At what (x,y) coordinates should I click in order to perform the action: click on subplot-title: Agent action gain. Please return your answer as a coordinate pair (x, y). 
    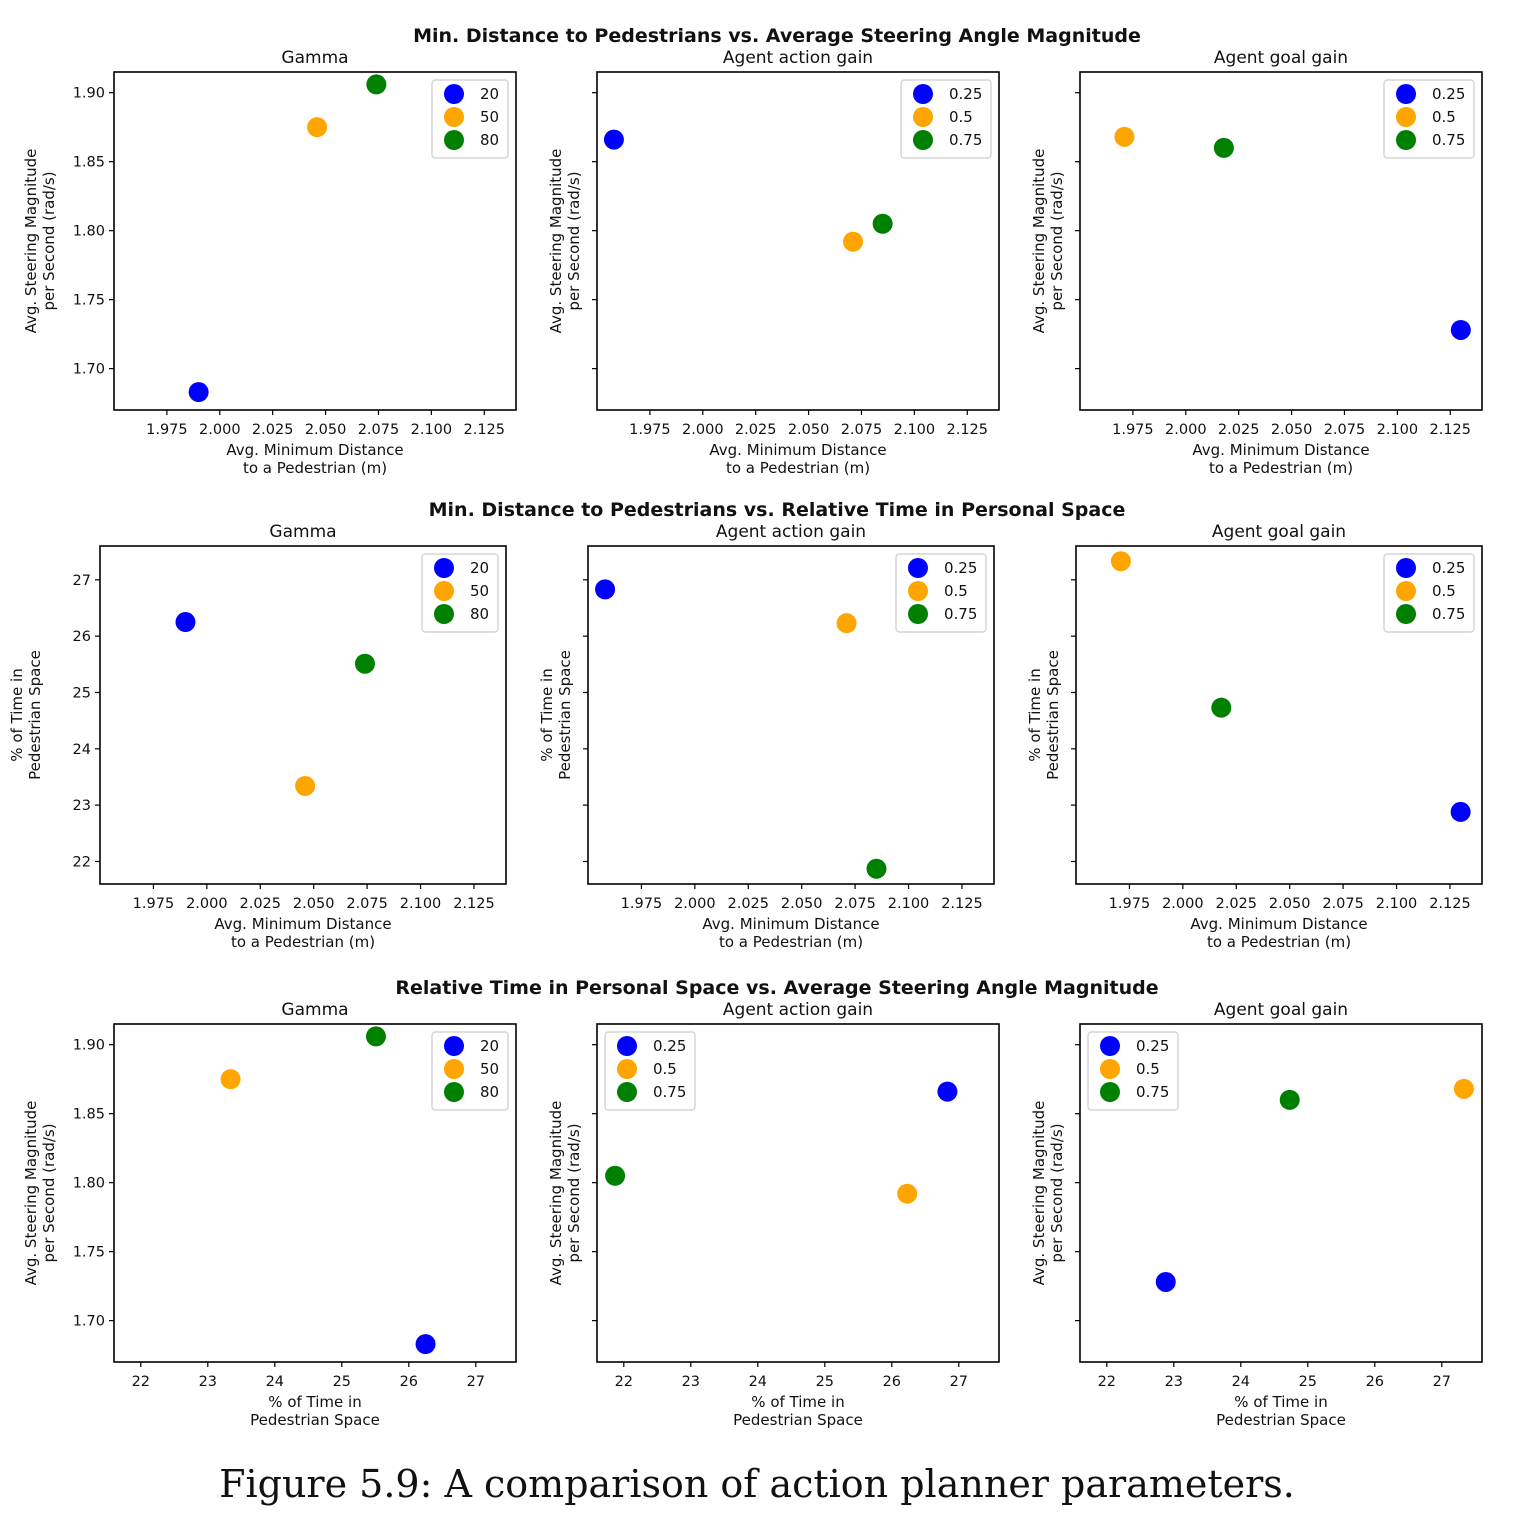
    Looking at the image, I should click on (798, 1010).